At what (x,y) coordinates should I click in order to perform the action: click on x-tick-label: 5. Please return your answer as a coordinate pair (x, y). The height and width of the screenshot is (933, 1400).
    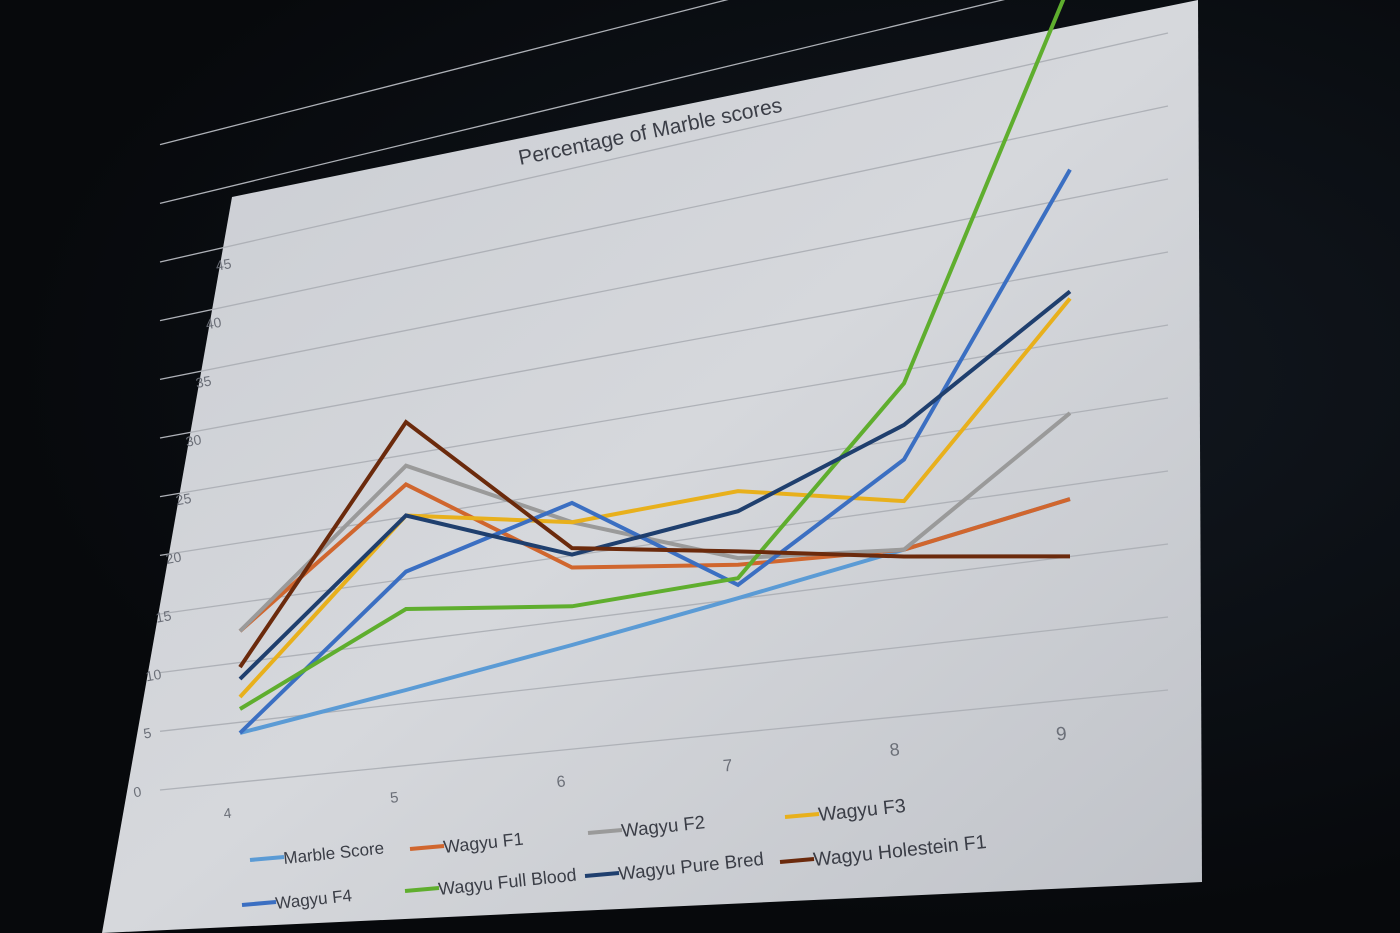
    Looking at the image, I should click on (394, 798).